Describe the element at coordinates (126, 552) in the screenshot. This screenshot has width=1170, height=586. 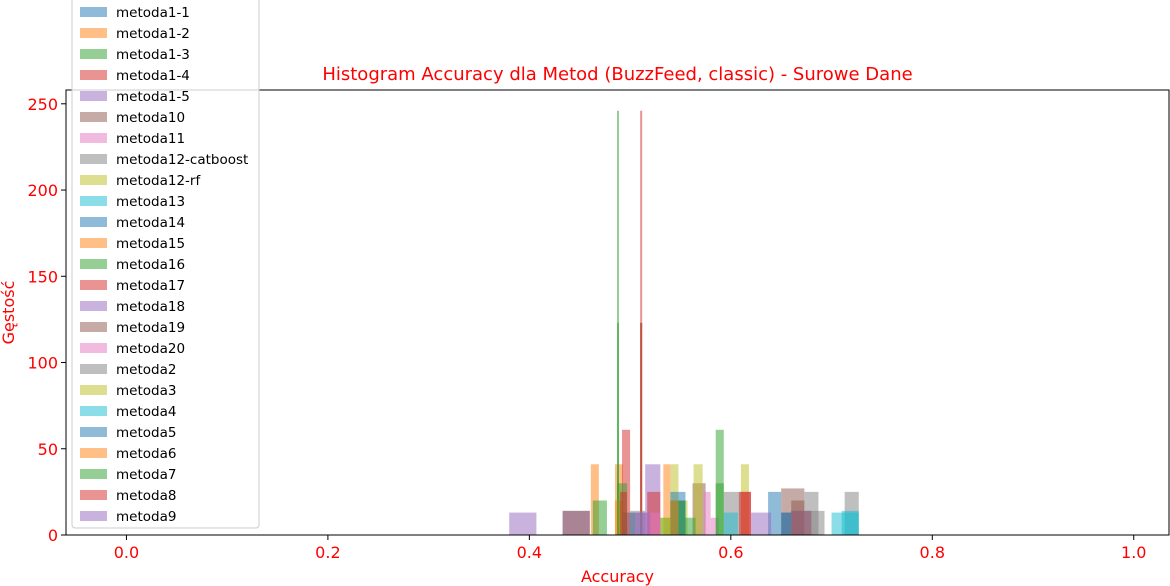
I see `x-tick-label: 0.0` at that location.